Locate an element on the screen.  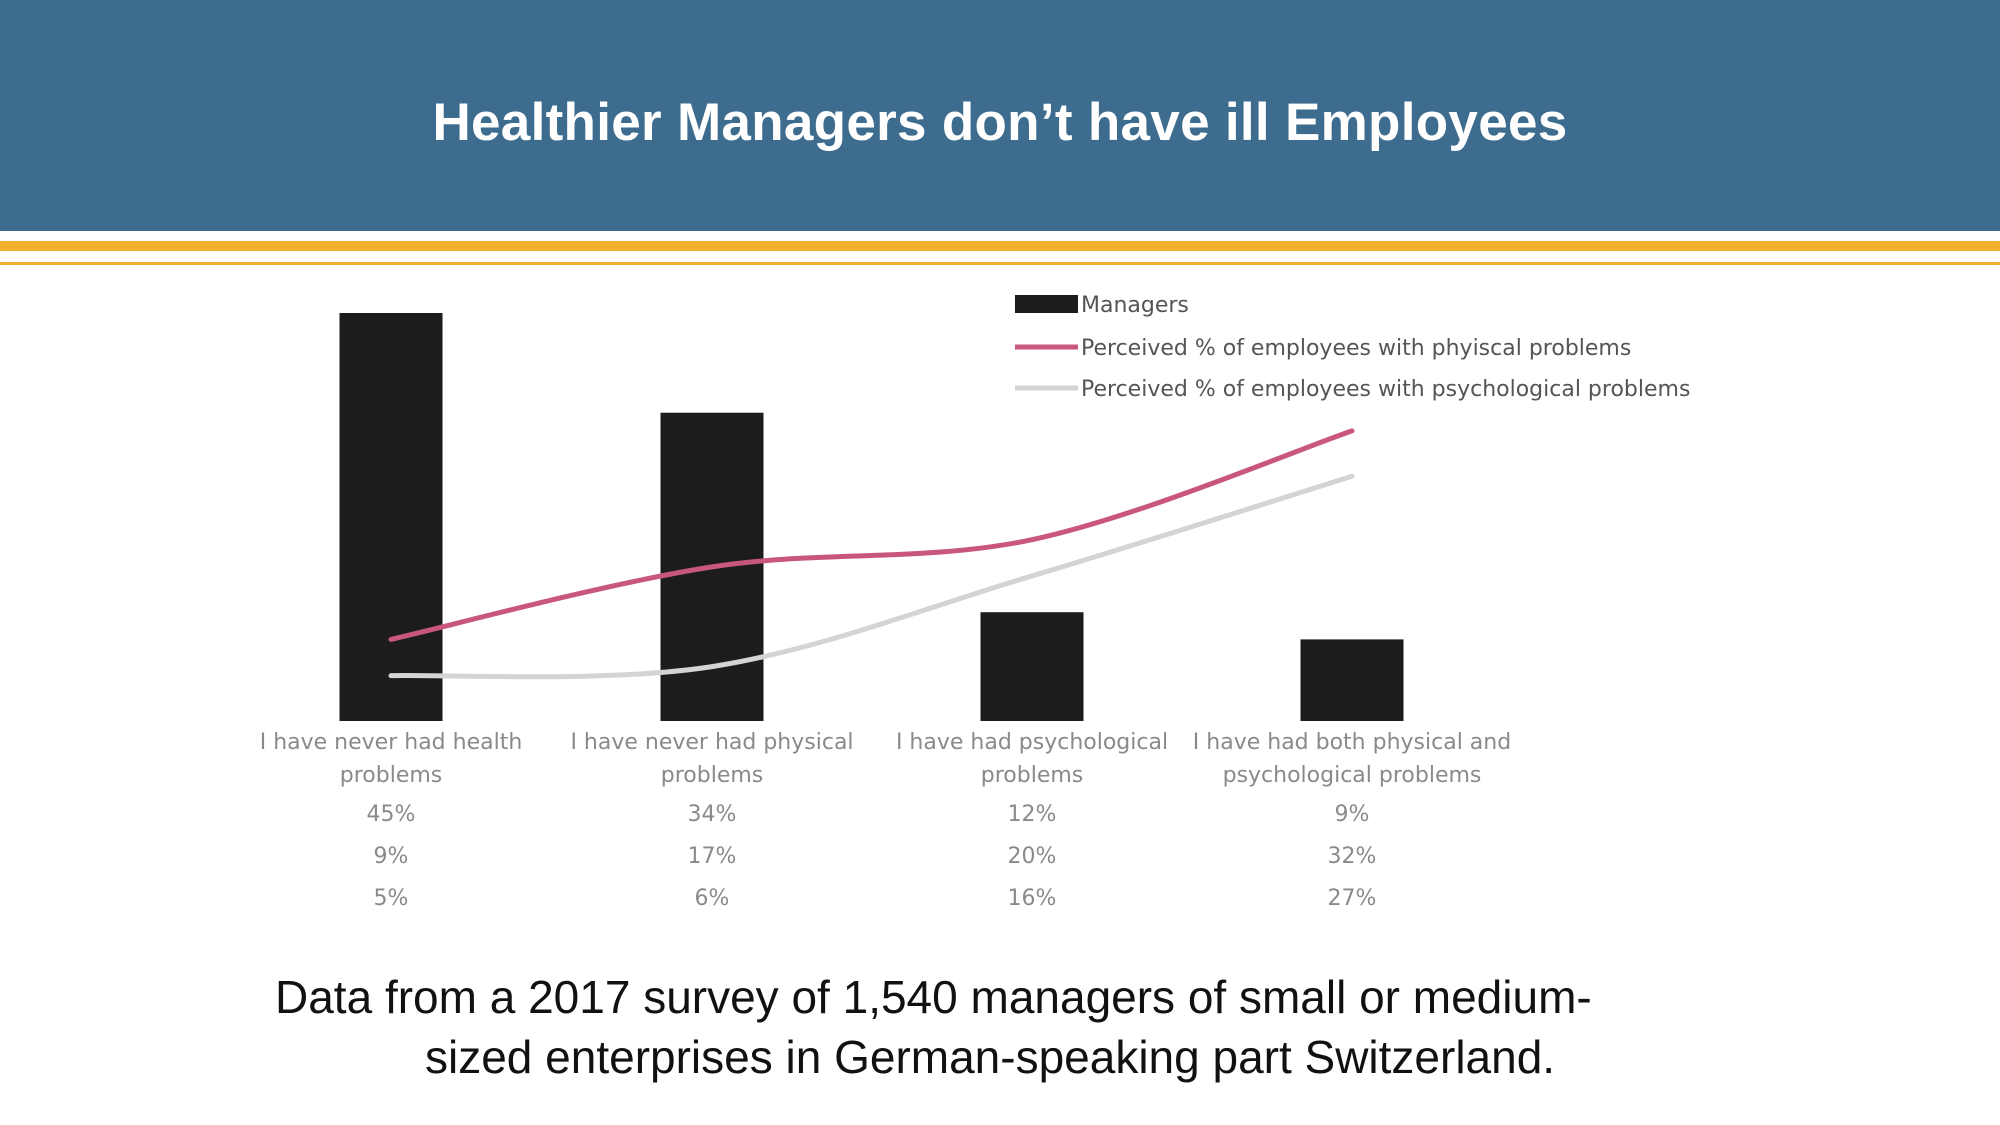
category-label: I have had both physical and is located at coordinates (1352, 742).